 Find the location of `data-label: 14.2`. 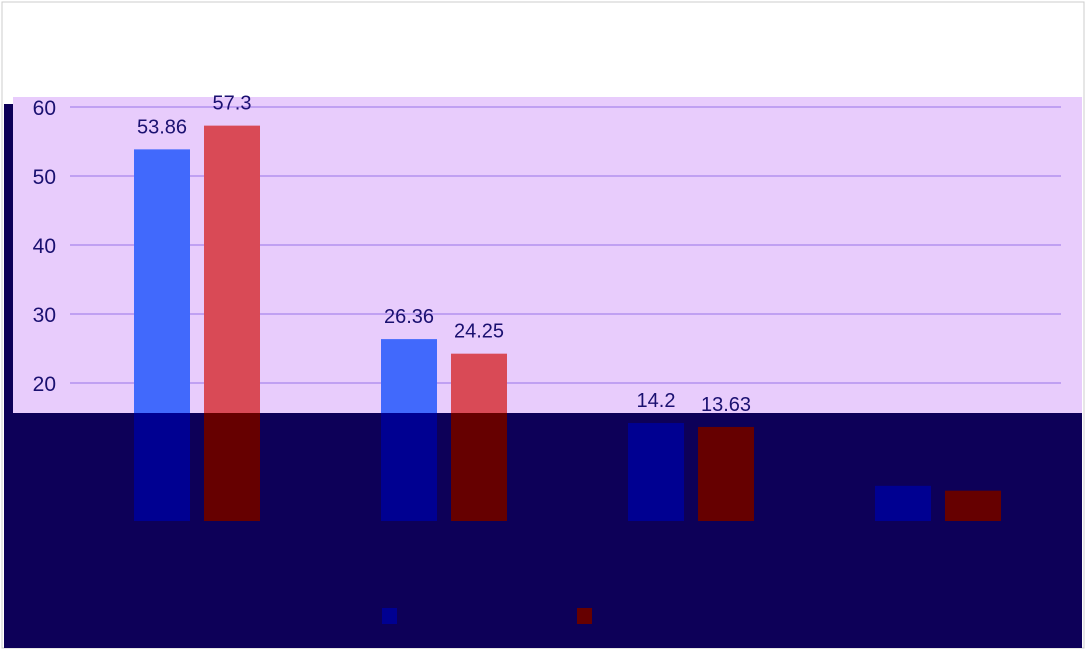

data-label: 14.2 is located at coordinates (656, 401).